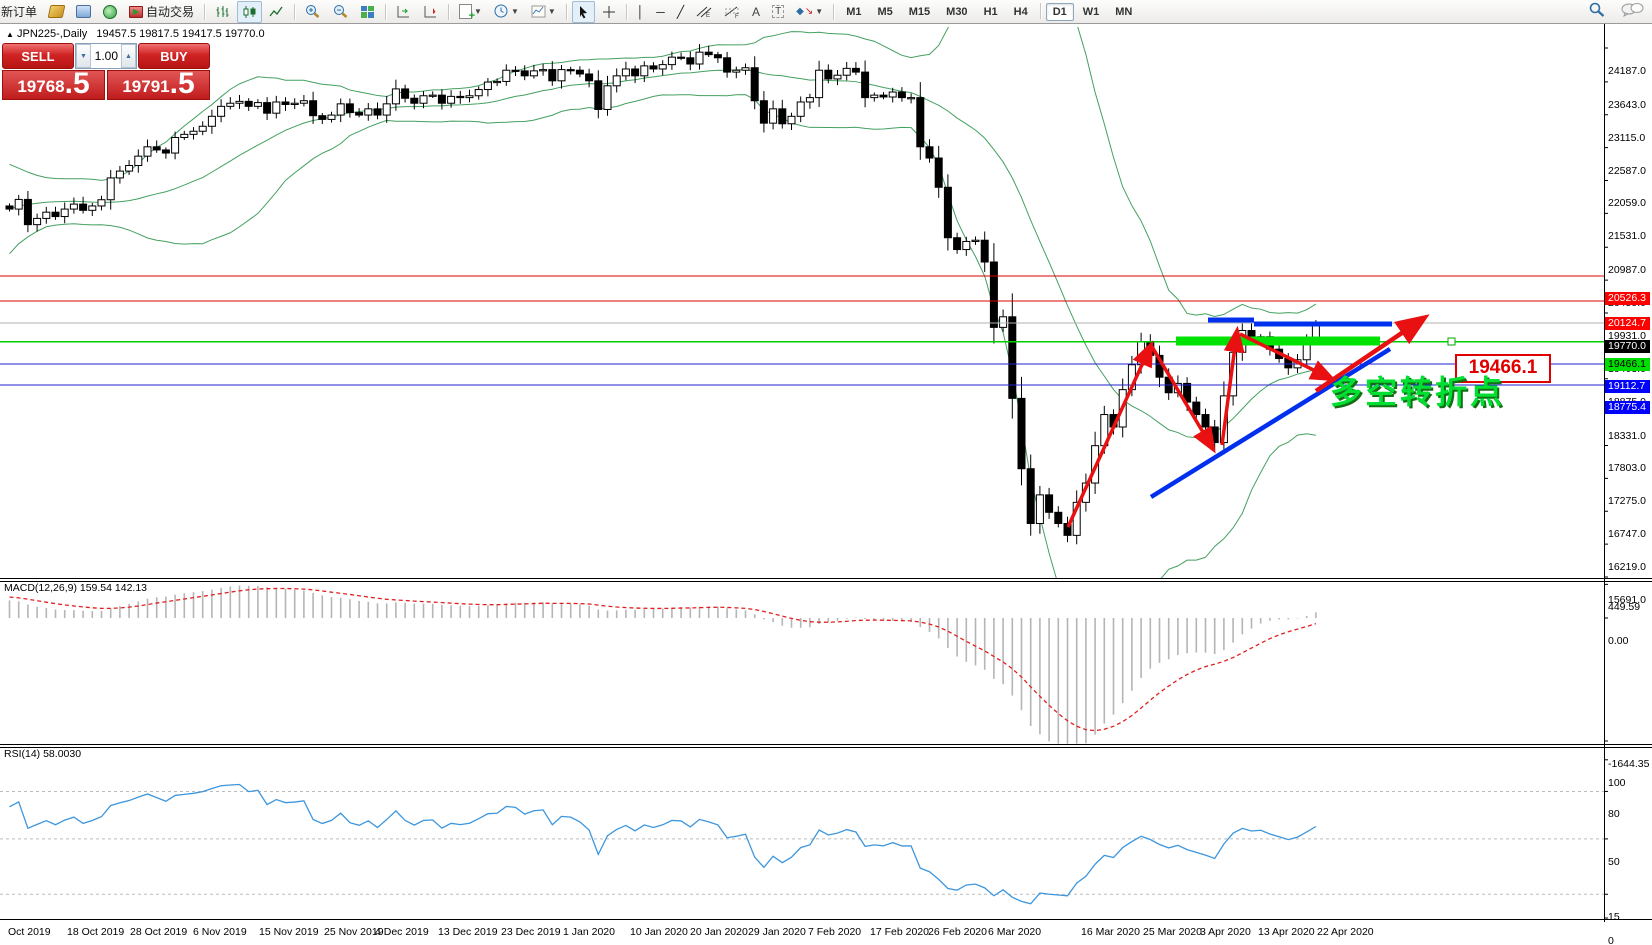 This screenshot has height=945, width=1652. I want to click on new-order-label: 新订单, so click(19, 12).